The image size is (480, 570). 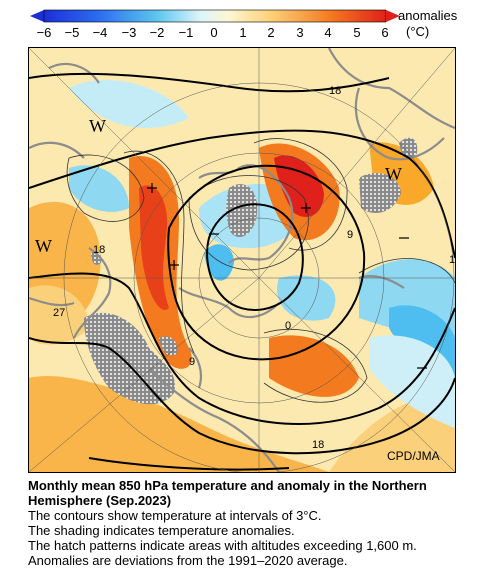 What do you see at coordinates (44, 32) in the screenshot?
I see `tick-label: −6` at bounding box center [44, 32].